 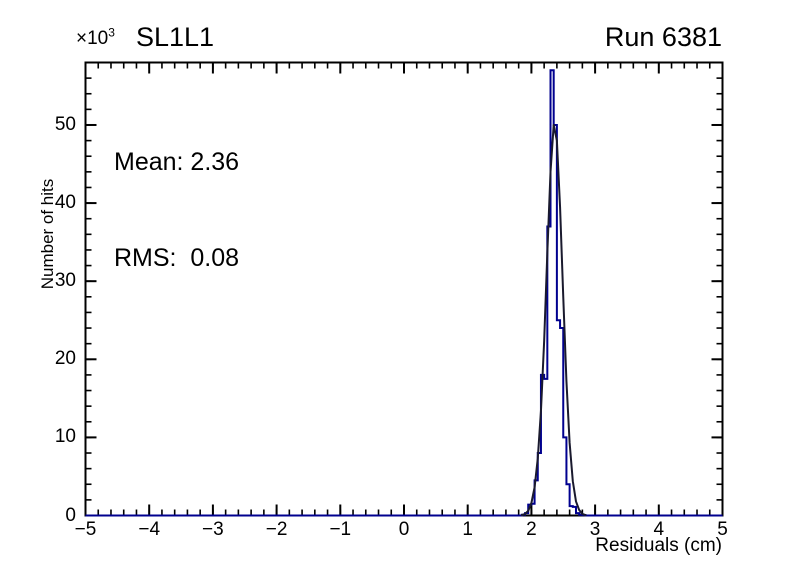 What do you see at coordinates (70, 515) in the screenshot?
I see `y-tick-label: 0` at bounding box center [70, 515].